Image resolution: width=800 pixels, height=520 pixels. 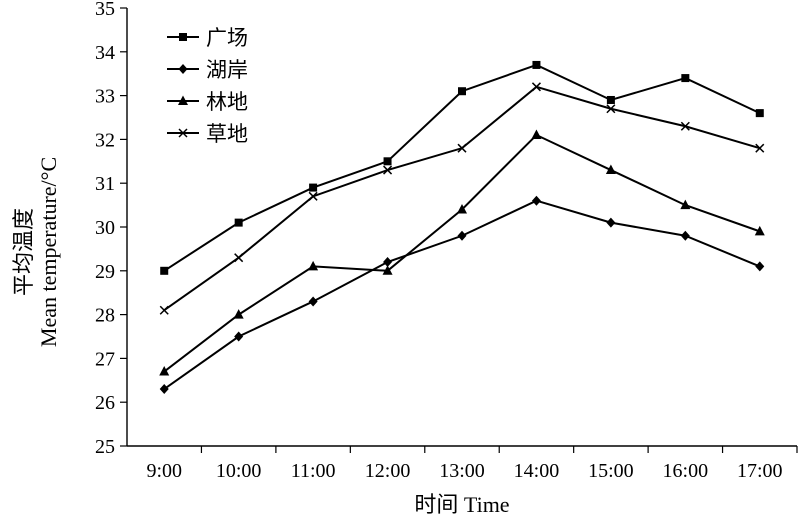 What do you see at coordinates (48, 252) in the screenshot?
I see `y-axis-title-en: Mean temperature/°C` at bounding box center [48, 252].